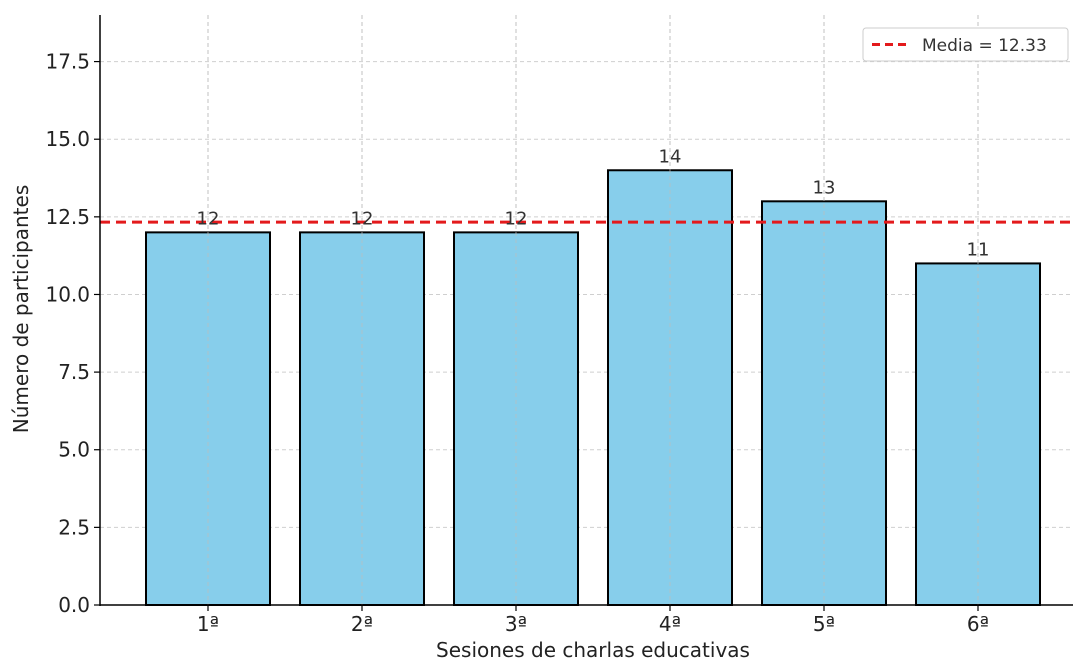 Image resolution: width=1073 pixels, height=667 pixels. Describe the element at coordinates (67, 294) in the screenshot. I see `y-tick-label: 10.0` at that location.